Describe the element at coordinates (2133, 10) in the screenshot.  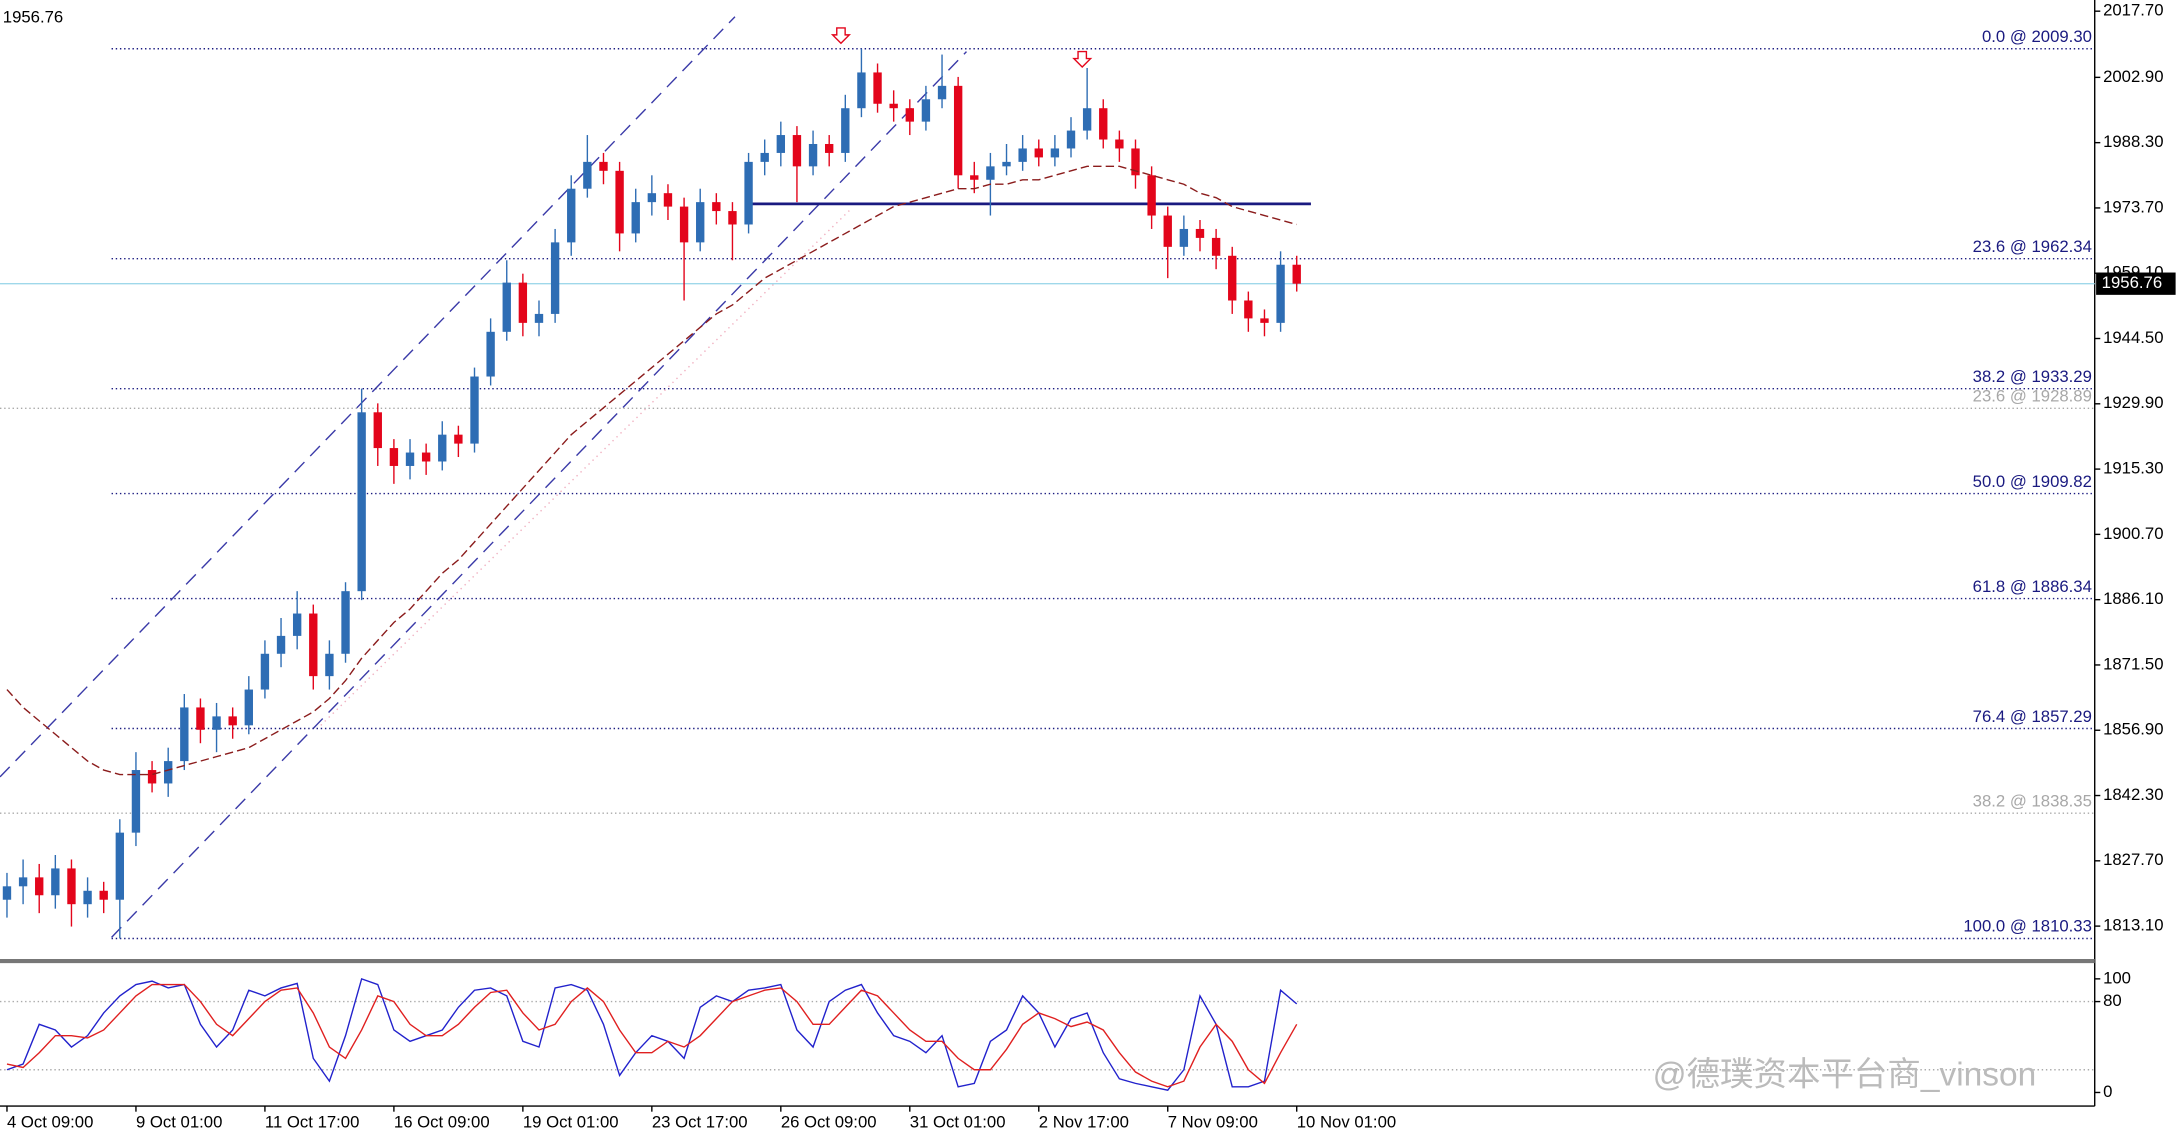
I see `y-tick-label: 2017.70` at that location.